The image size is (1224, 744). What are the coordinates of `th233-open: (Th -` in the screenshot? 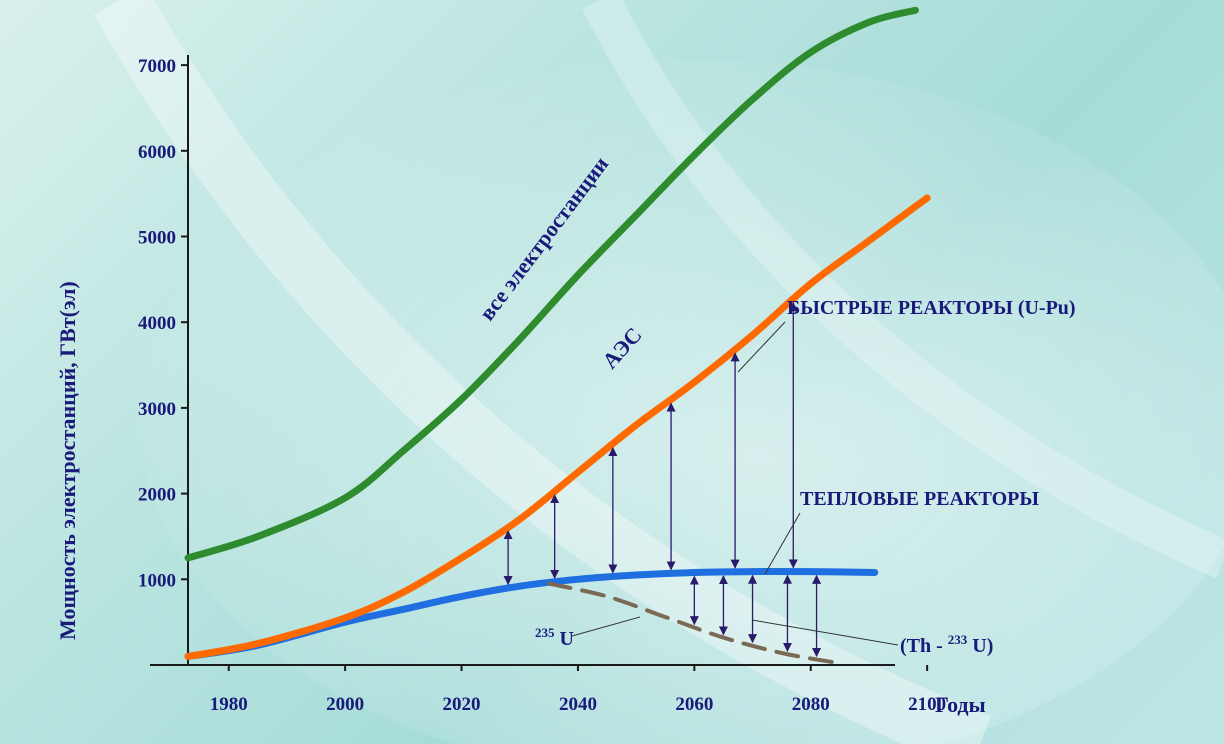 It's located at (921, 646).